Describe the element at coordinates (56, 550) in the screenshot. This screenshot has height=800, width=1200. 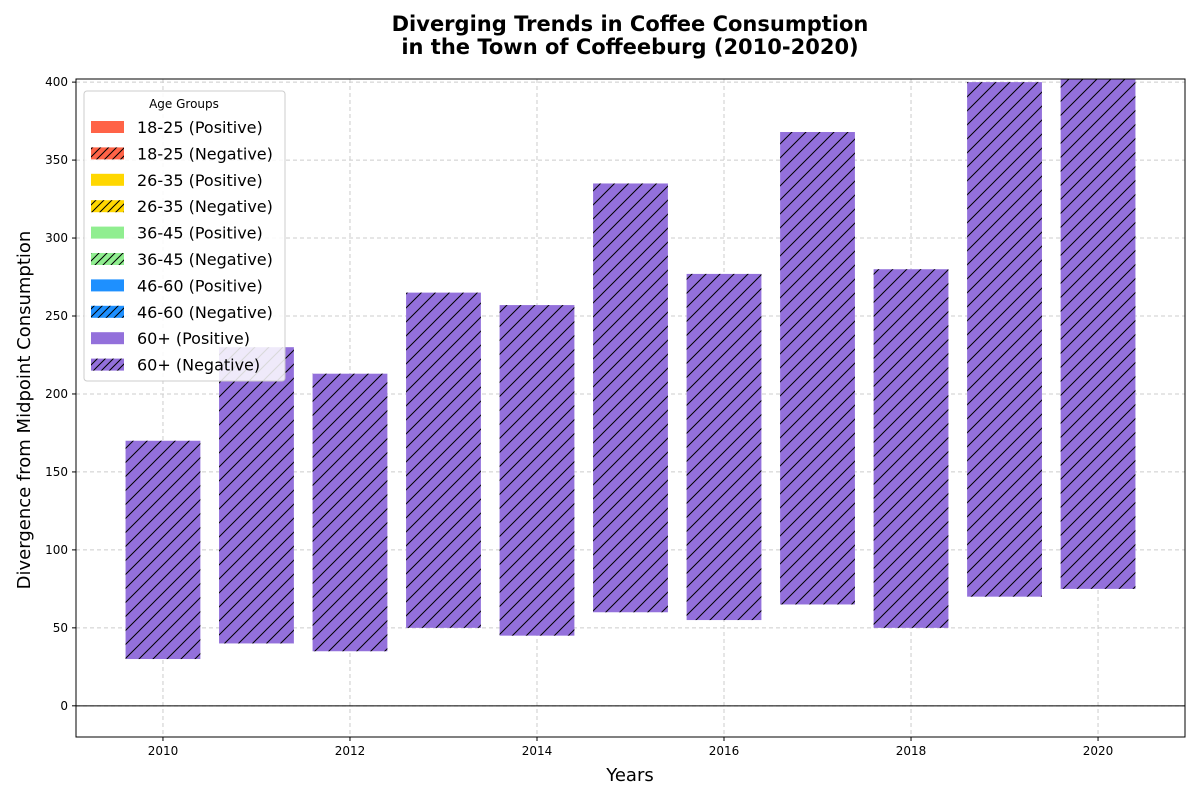
I see `y-tick-label: 100` at that location.